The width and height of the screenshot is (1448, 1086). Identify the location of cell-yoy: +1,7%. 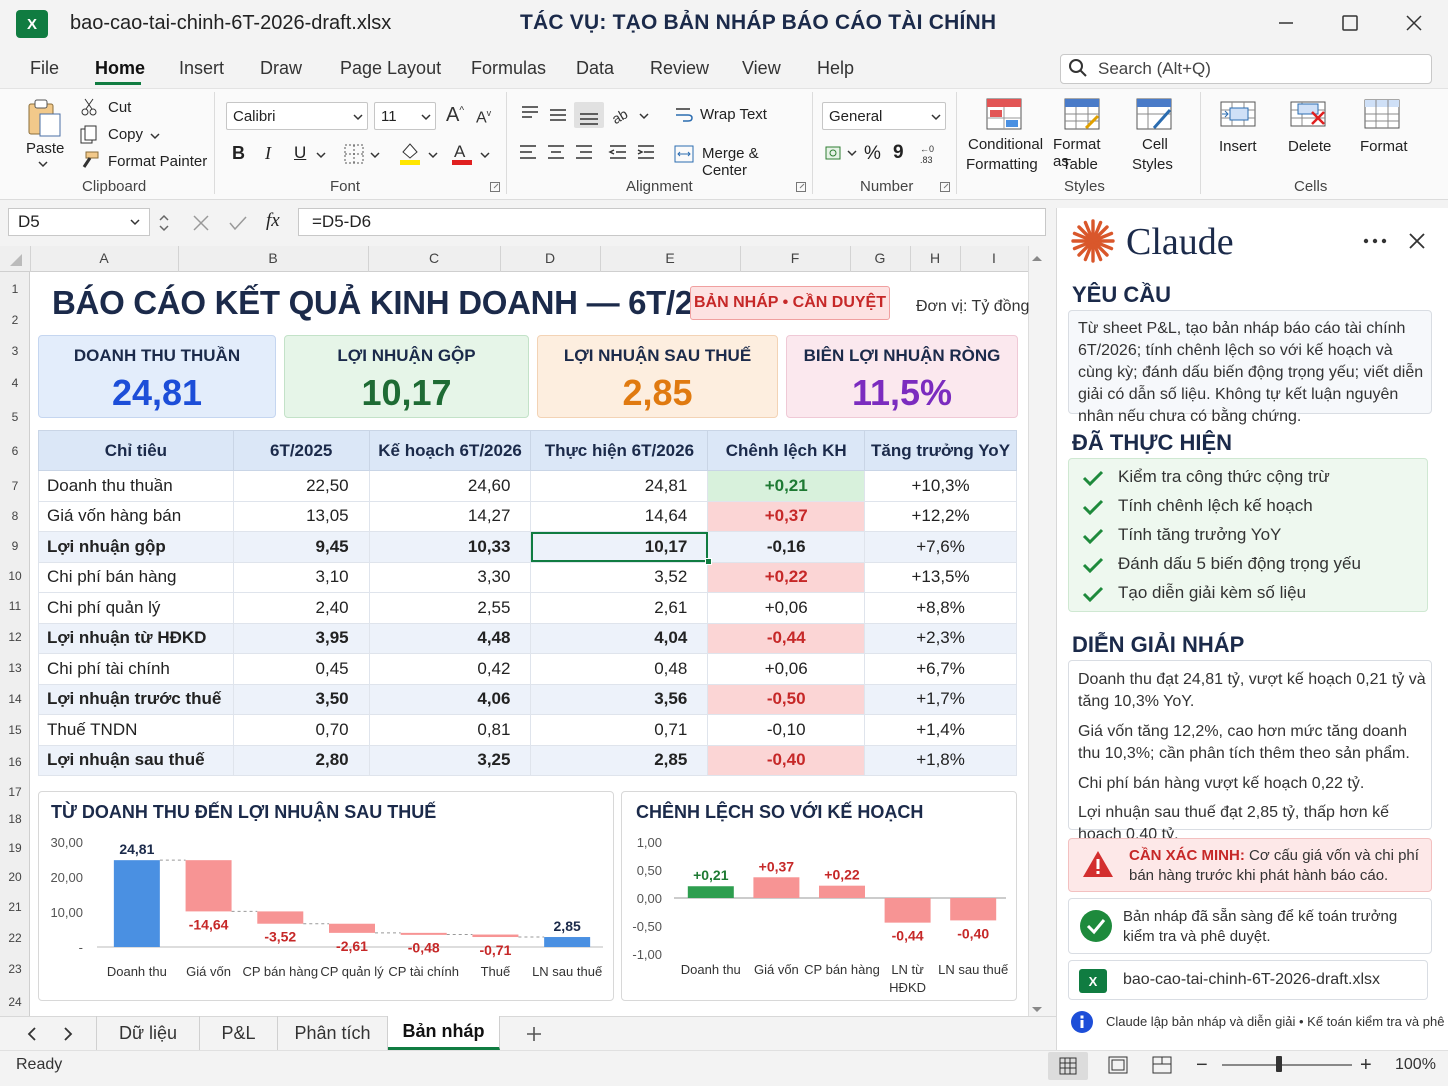
(940, 699).